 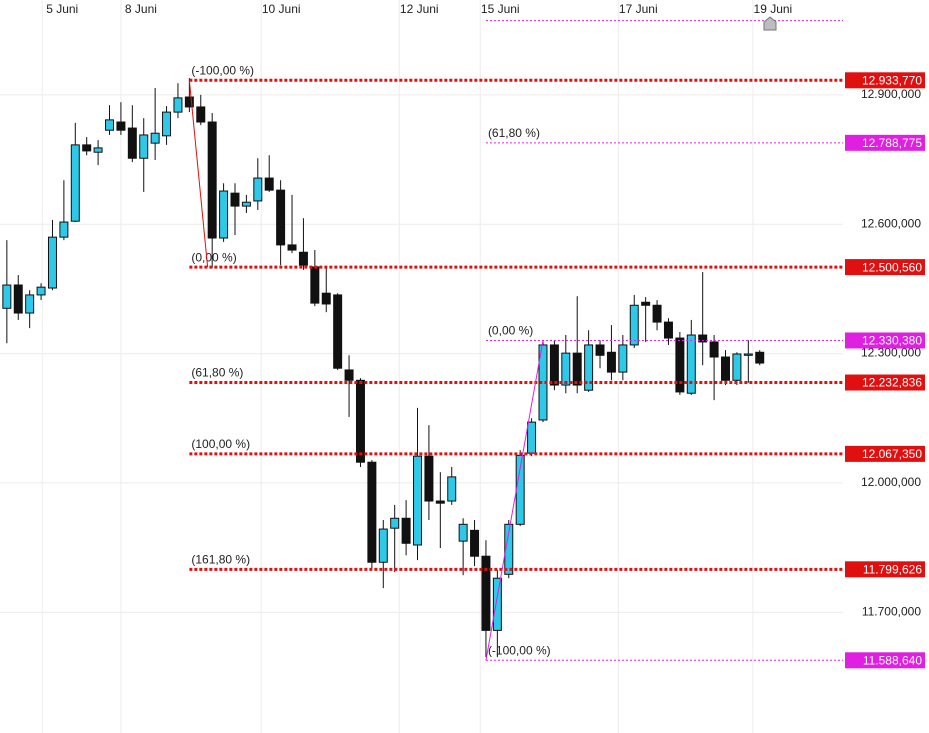 What do you see at coordinates (770, 23) in the screenshot?
I see `home-marker` at bounding box center [770, 23].